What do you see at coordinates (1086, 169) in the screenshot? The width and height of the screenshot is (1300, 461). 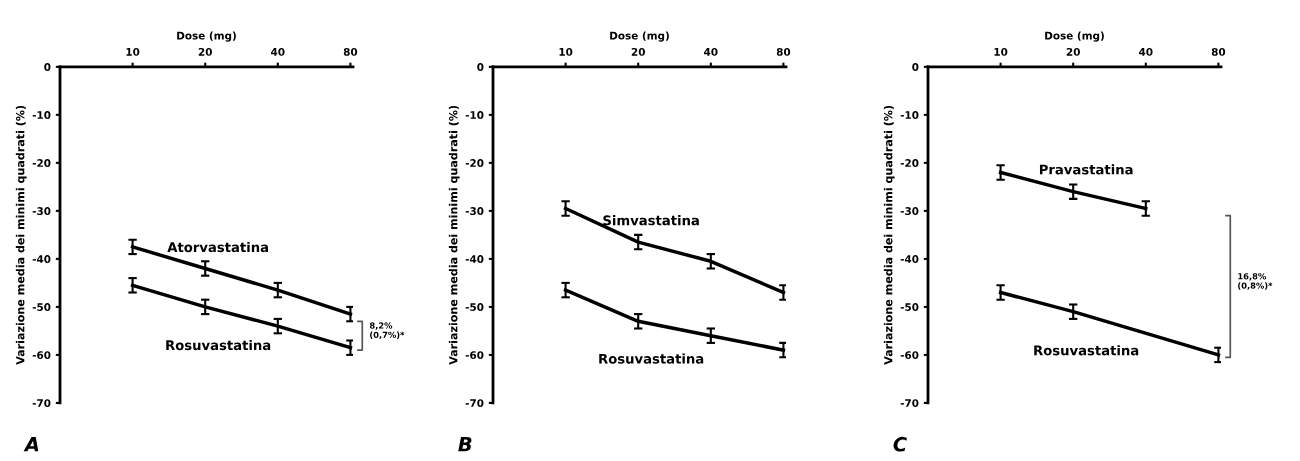 I see `series-label: Pravastatina` at bounding box center [1086, 169].